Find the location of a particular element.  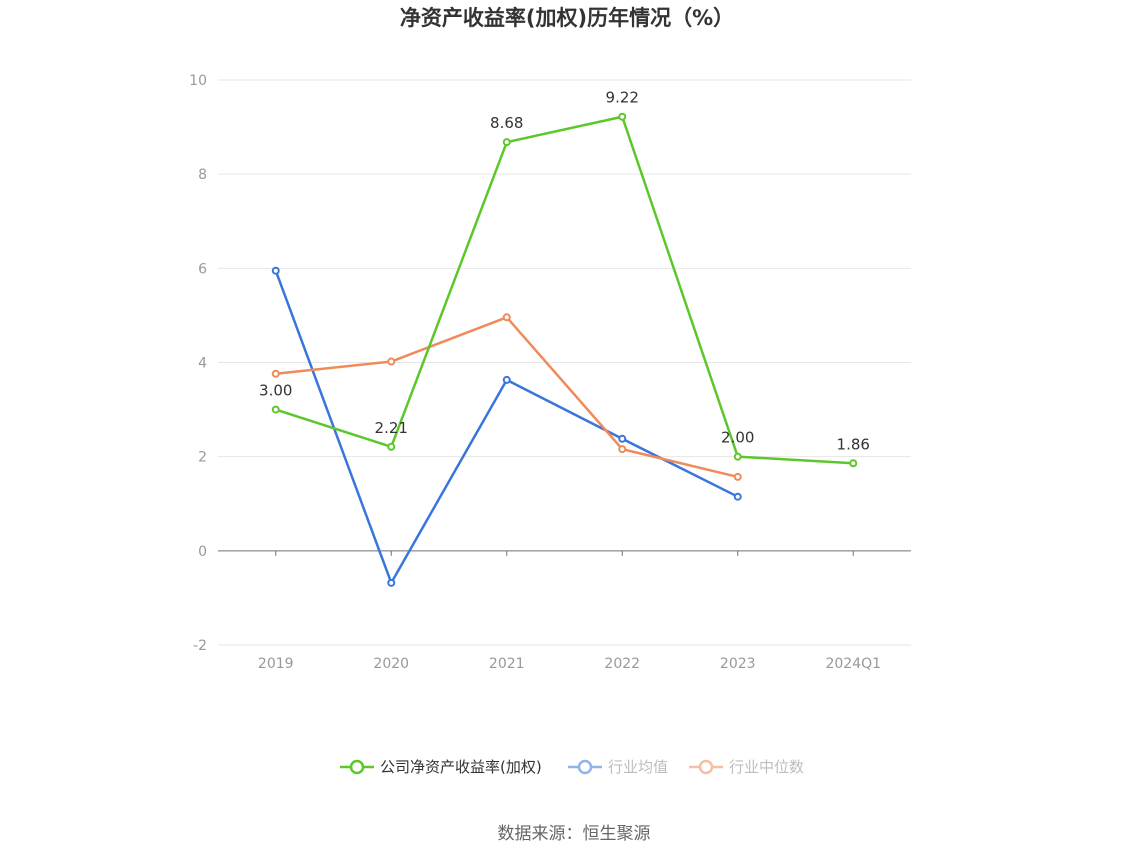

y-tick-label: 10 is located at coordinates (198, 81).